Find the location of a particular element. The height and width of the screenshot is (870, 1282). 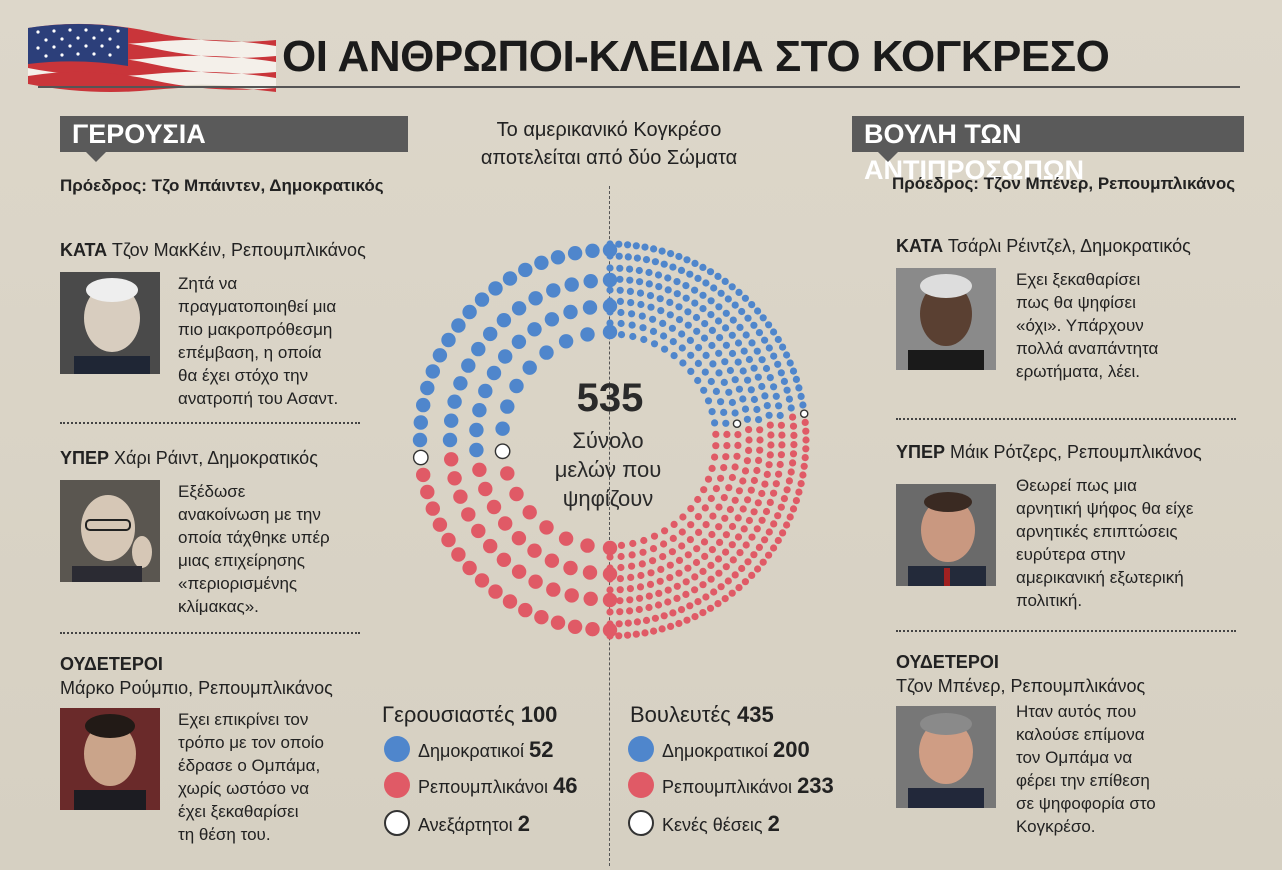

person-name: Μάικ Ρότζερς, Ρεπουμπλικάνος is located at coordinates (1076, 452).